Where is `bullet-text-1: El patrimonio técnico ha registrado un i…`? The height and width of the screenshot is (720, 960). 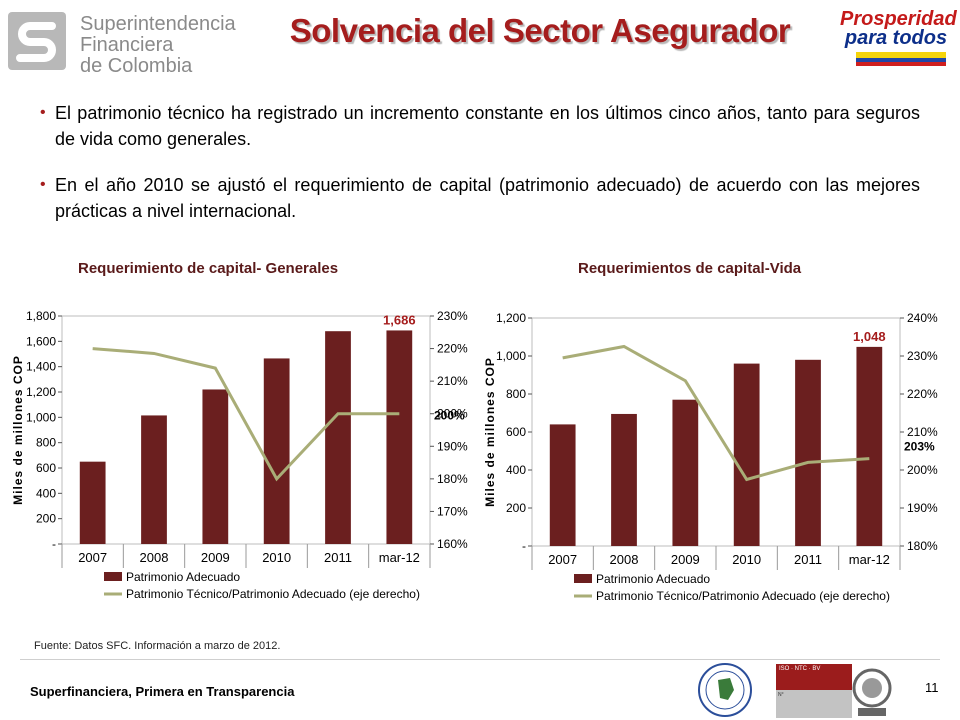
bullet-text-1: El patrimonio técnico ha registrado un i… is located at coordinates (487, 126).